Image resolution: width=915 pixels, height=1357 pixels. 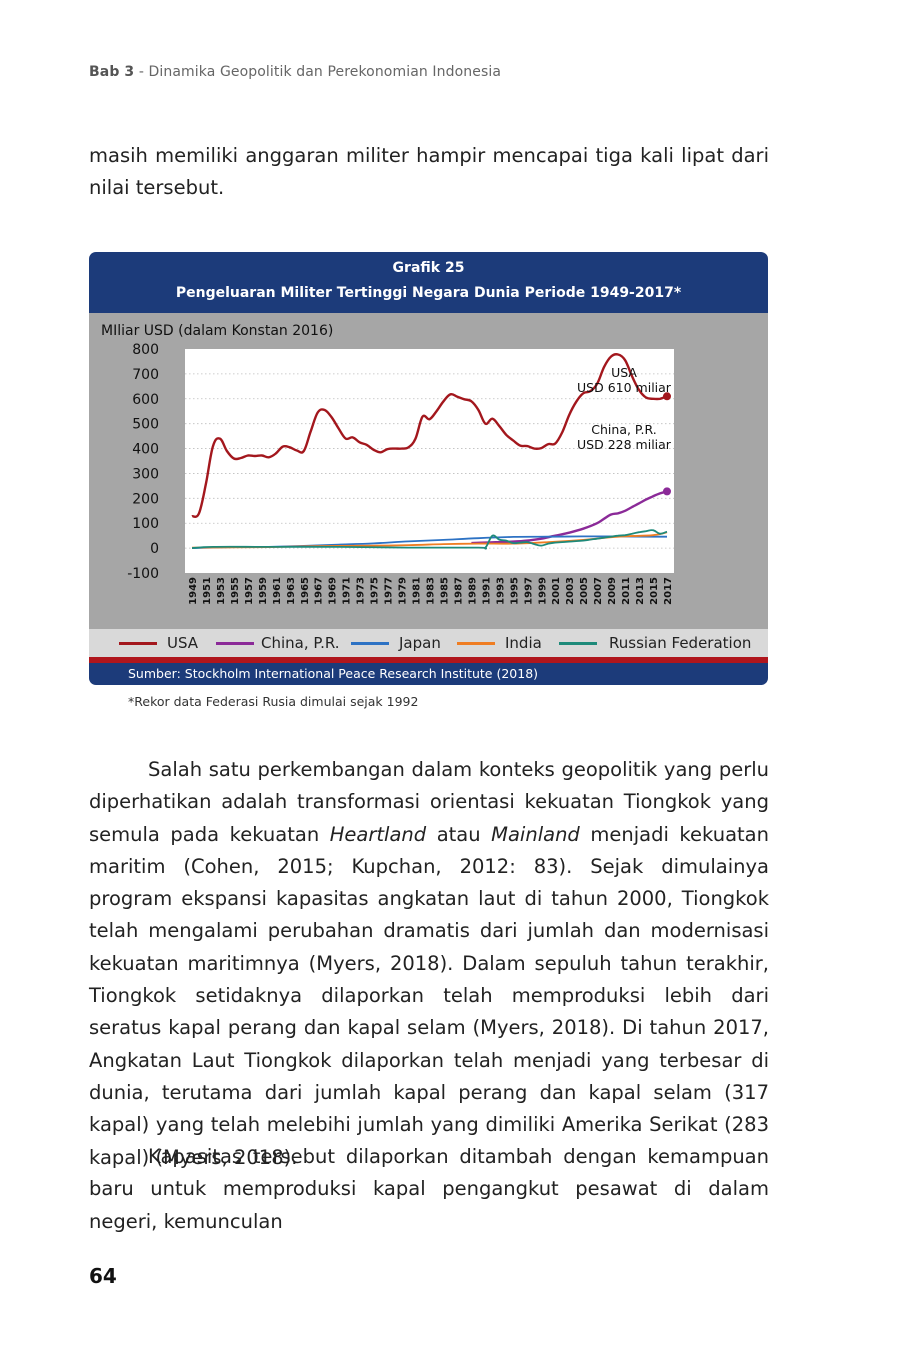 I want to click on legend-label: India, so click(x=523, y=643).